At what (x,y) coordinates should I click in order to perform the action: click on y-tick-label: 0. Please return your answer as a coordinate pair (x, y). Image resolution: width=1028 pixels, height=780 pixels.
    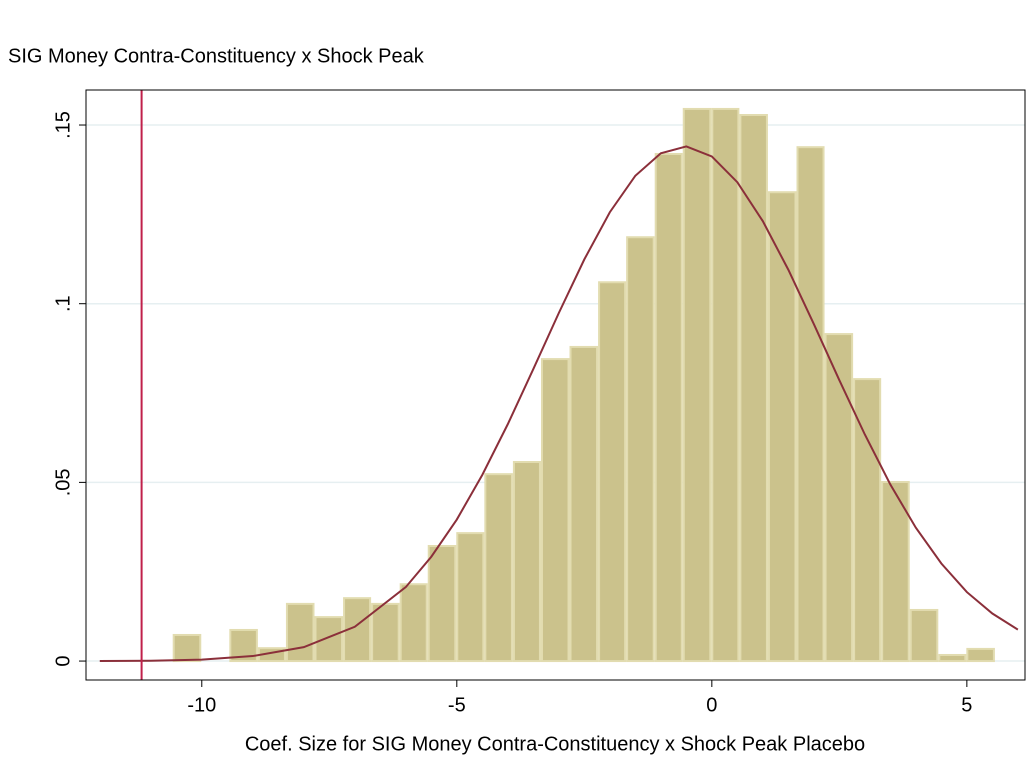
    Looking at the image, I should click on (63, 660).